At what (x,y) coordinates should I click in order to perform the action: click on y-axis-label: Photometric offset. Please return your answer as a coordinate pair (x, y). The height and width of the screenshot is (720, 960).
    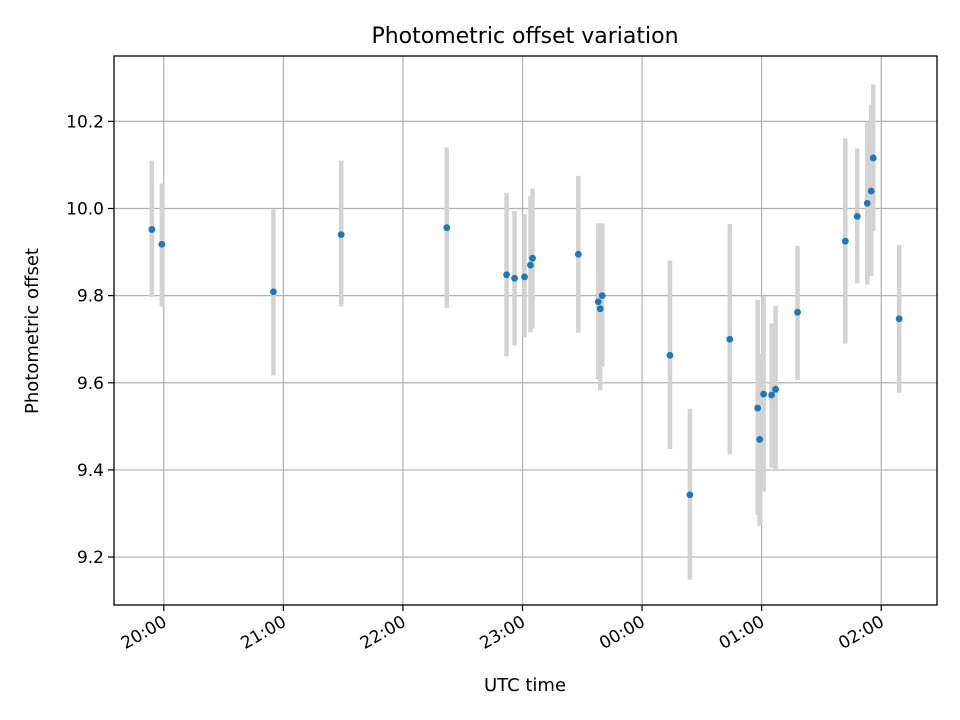
    Looking at the image, I should click on (32, 331).